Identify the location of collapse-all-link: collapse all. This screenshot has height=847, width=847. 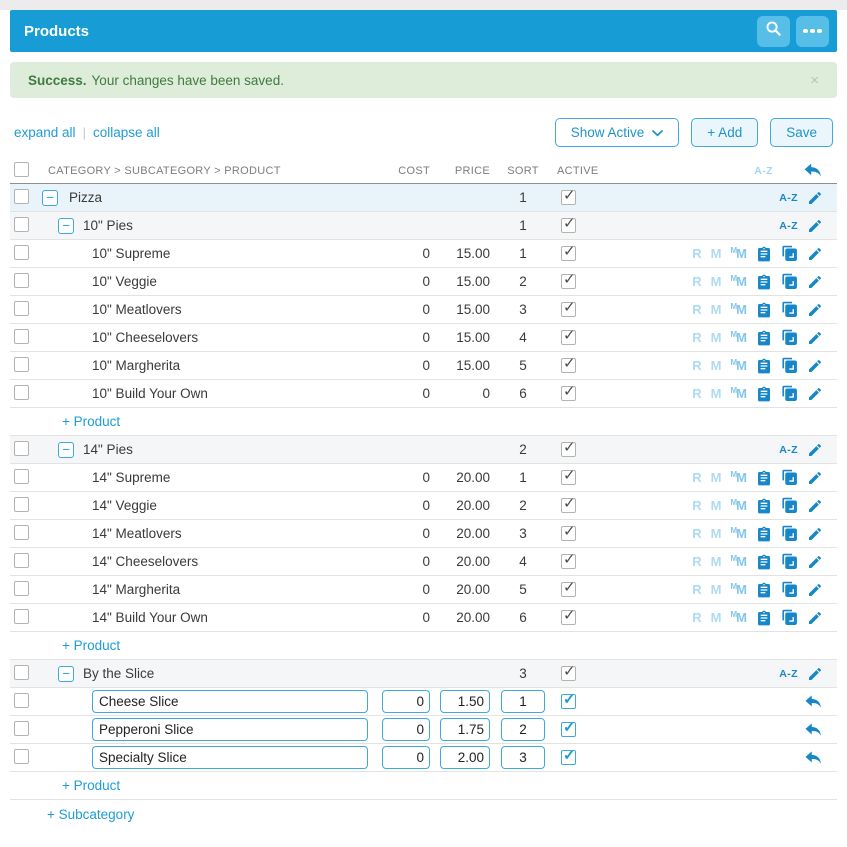
(126, 132).